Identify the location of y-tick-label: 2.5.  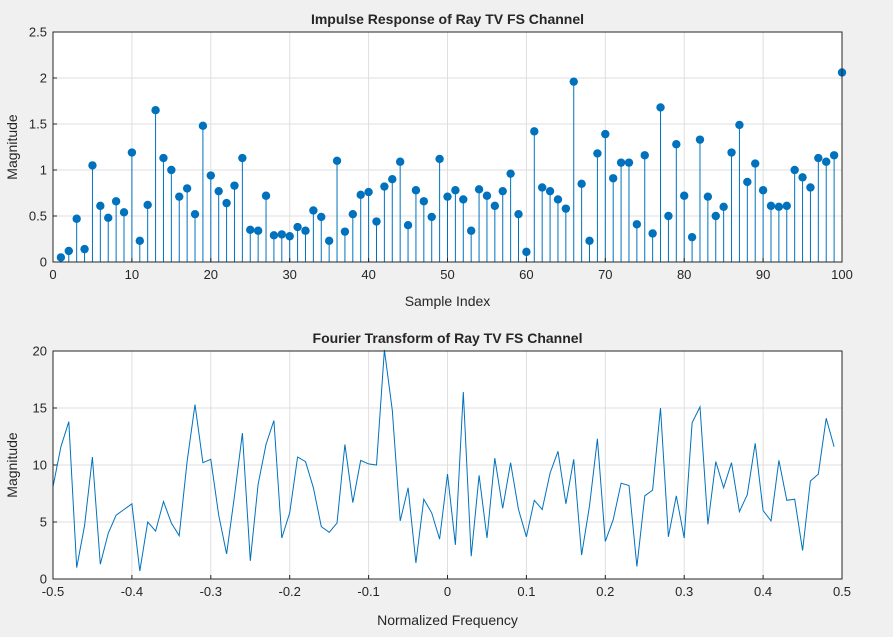
(38, 32).